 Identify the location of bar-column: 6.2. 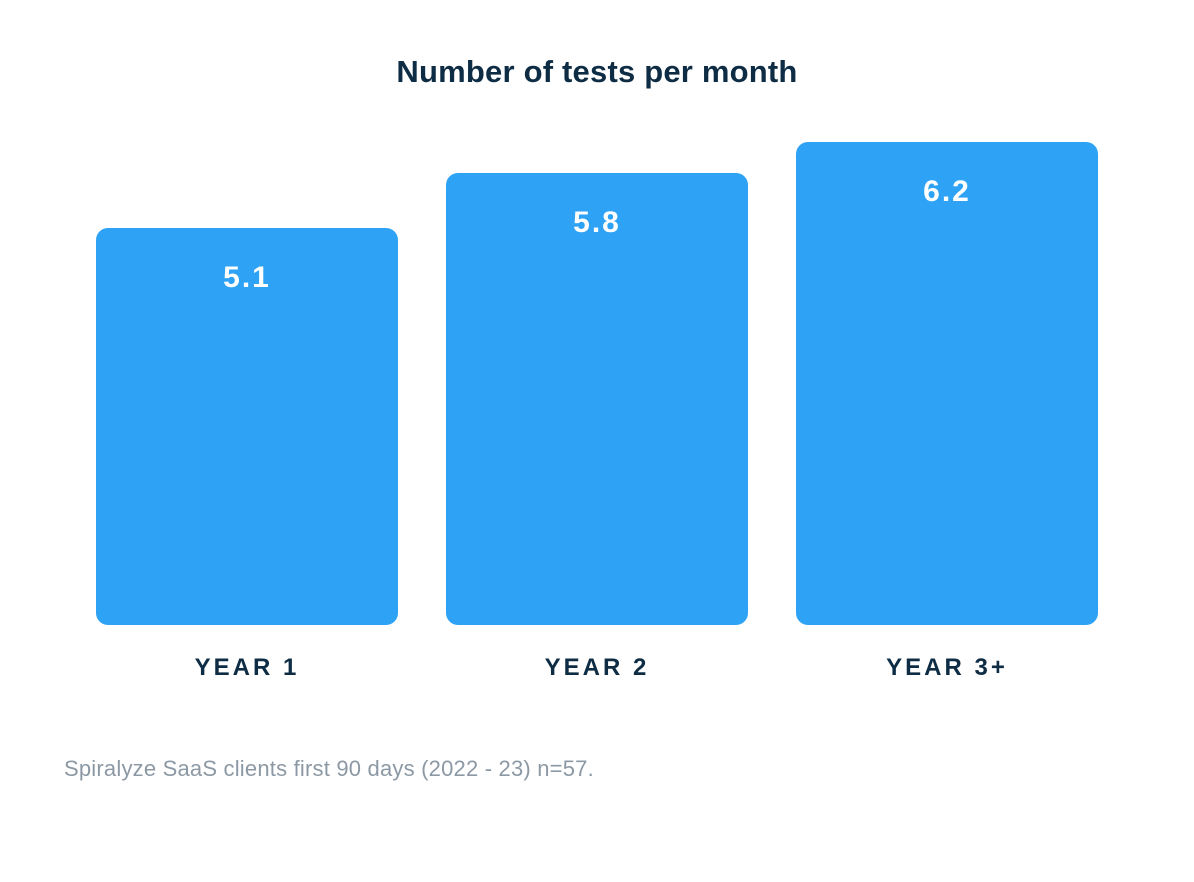
(947, 383).